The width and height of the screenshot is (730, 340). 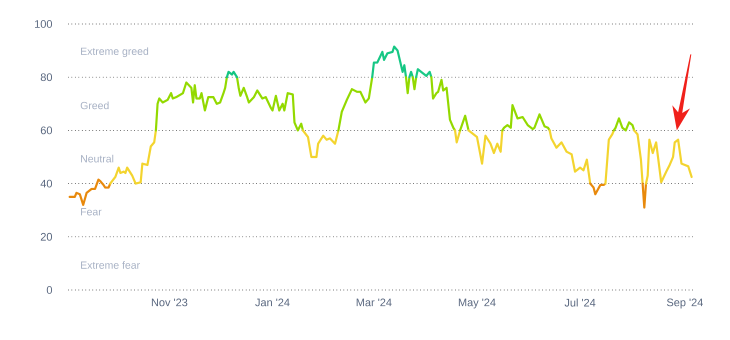 What do you see at coordinates (477, 303) in the screenshot?
I see `x-tick-label: May '24` at bounding box center [477, 303].